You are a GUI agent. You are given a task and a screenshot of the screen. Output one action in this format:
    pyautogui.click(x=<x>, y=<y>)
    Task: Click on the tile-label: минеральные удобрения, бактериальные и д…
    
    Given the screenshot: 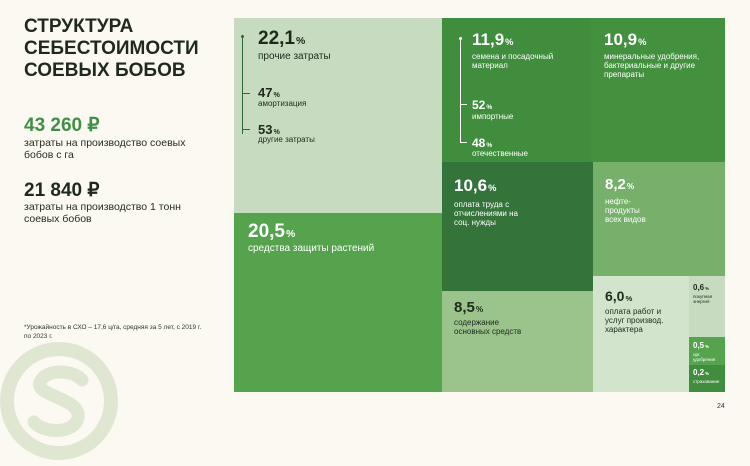 What is the action you would take?
    pyautogui.click(x=652, y=65)
    